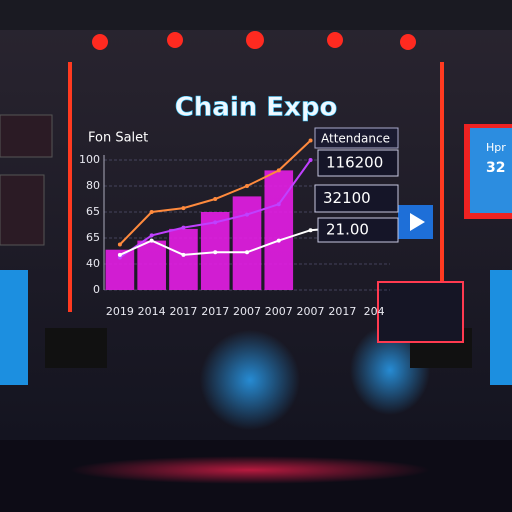 The width and height of the screenshot is (512, 512). Describe the element at coordinates (93, 185) in the screenshot. I see `y-tick-label: 80` at that location.